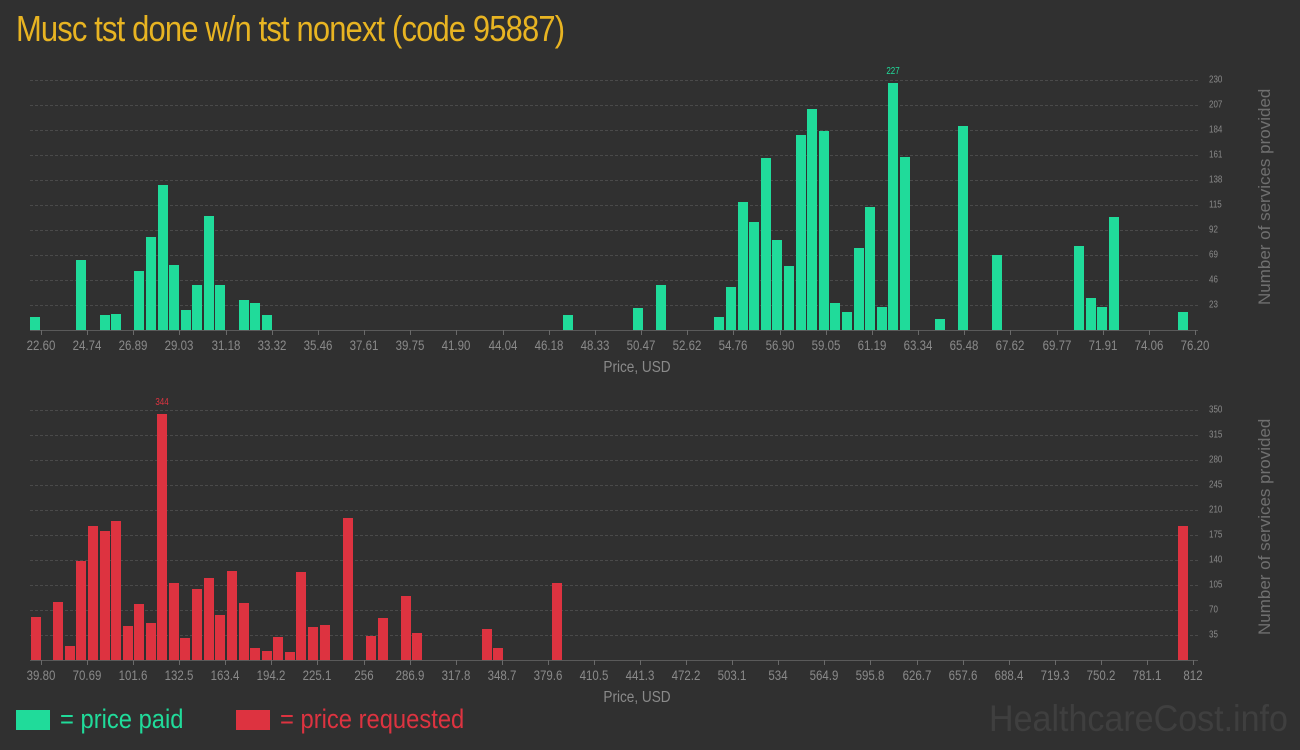  I want to click on x-tick-label: 67.62, so click(1010, 345).